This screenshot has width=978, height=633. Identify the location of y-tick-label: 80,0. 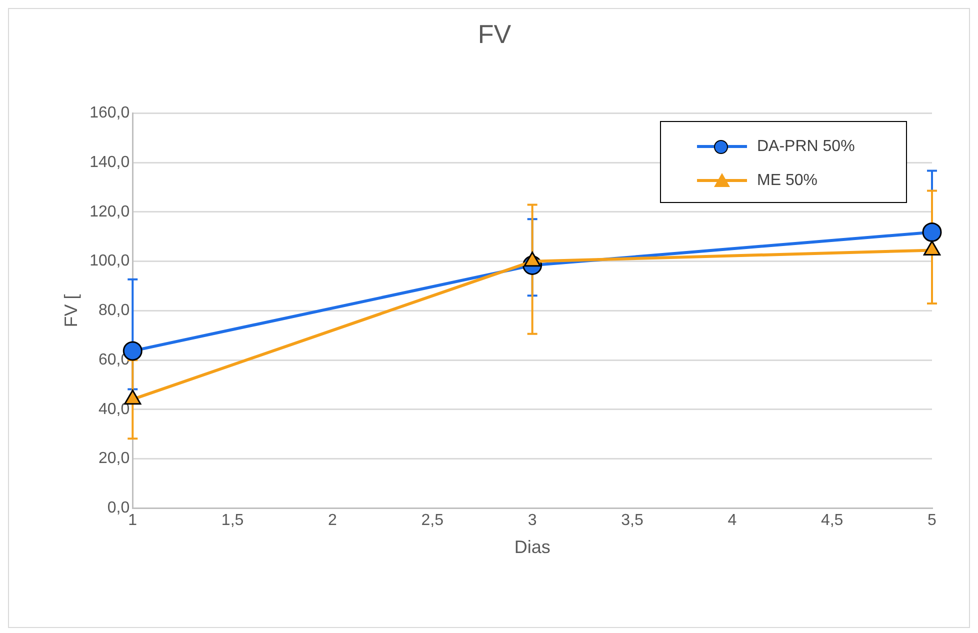
(114, 311).